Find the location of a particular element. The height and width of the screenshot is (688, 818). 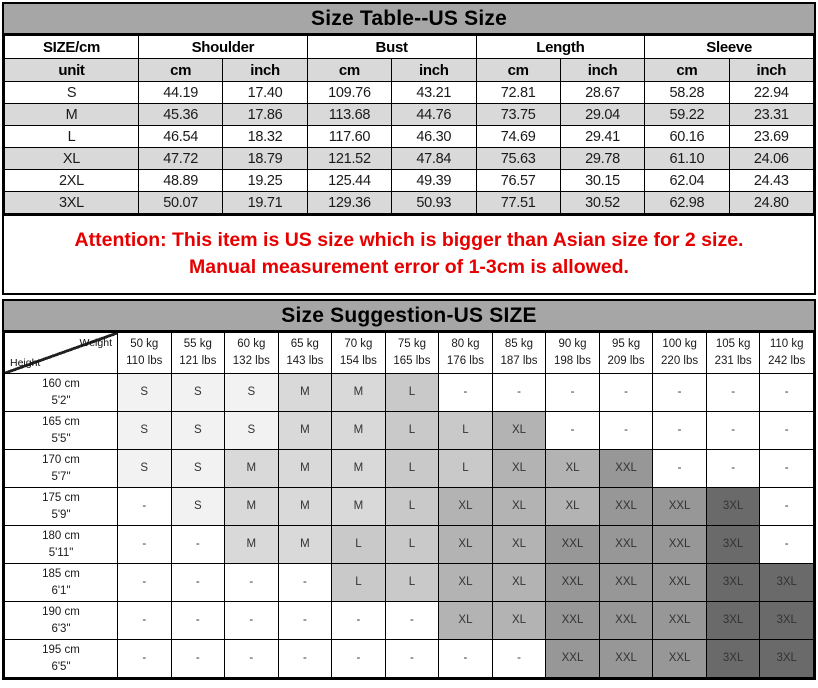

weight-header-cell: 95 kg 209 lbs is located at coordinates (626, 353).